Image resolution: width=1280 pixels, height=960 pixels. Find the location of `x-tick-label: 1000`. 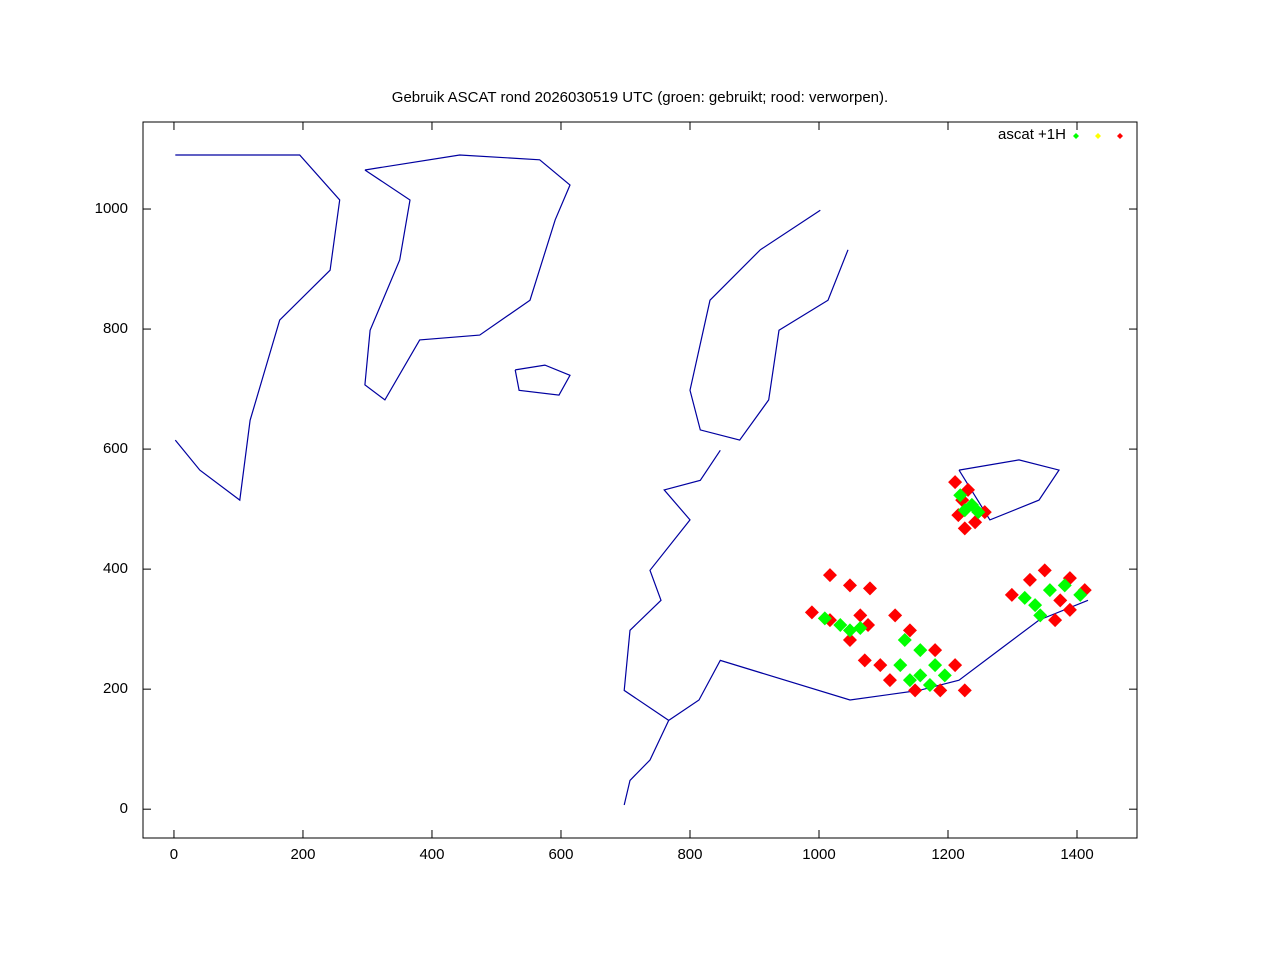

x-tick-label: 1000 is located at coordinates (818, 854).